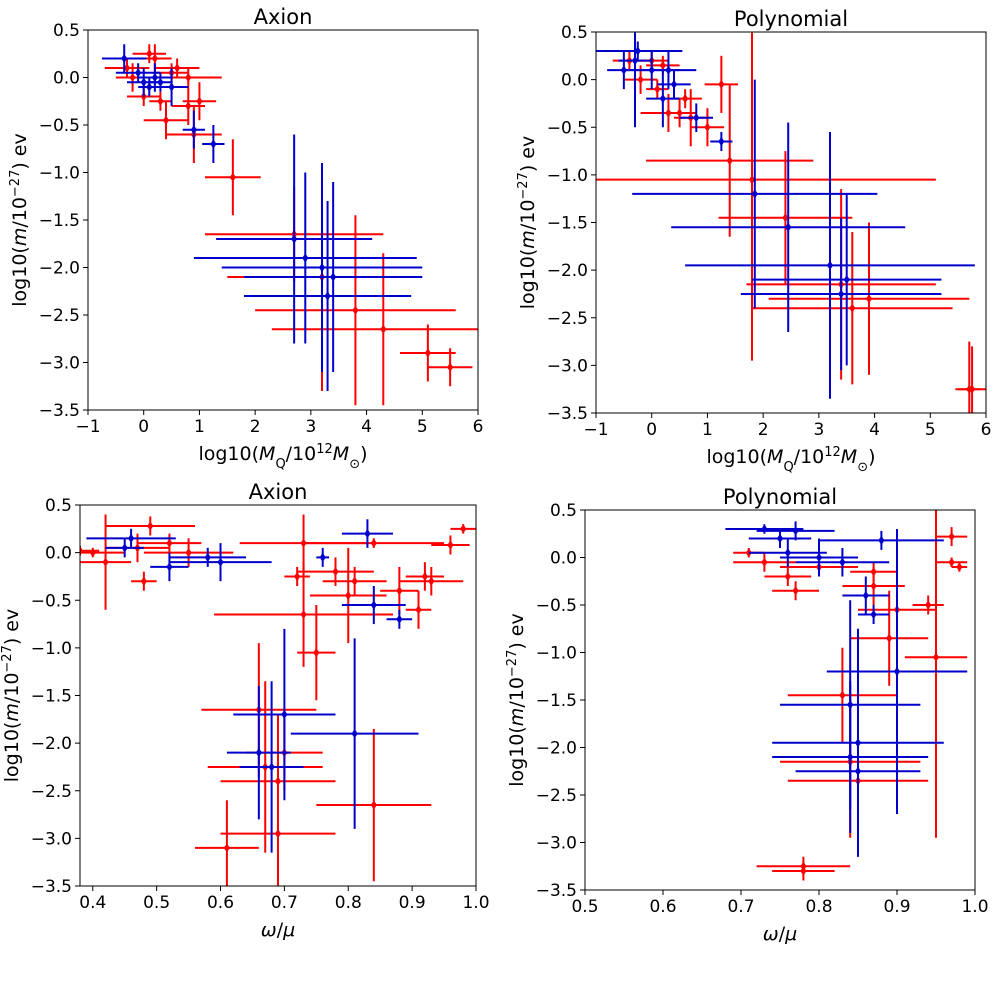 The width and height of the screenshot is (1000, 1000). What do you see at coordinates (707, 430) in the screenshot?
I see `x-tick-label: 1` at bounding box center [707, 430].